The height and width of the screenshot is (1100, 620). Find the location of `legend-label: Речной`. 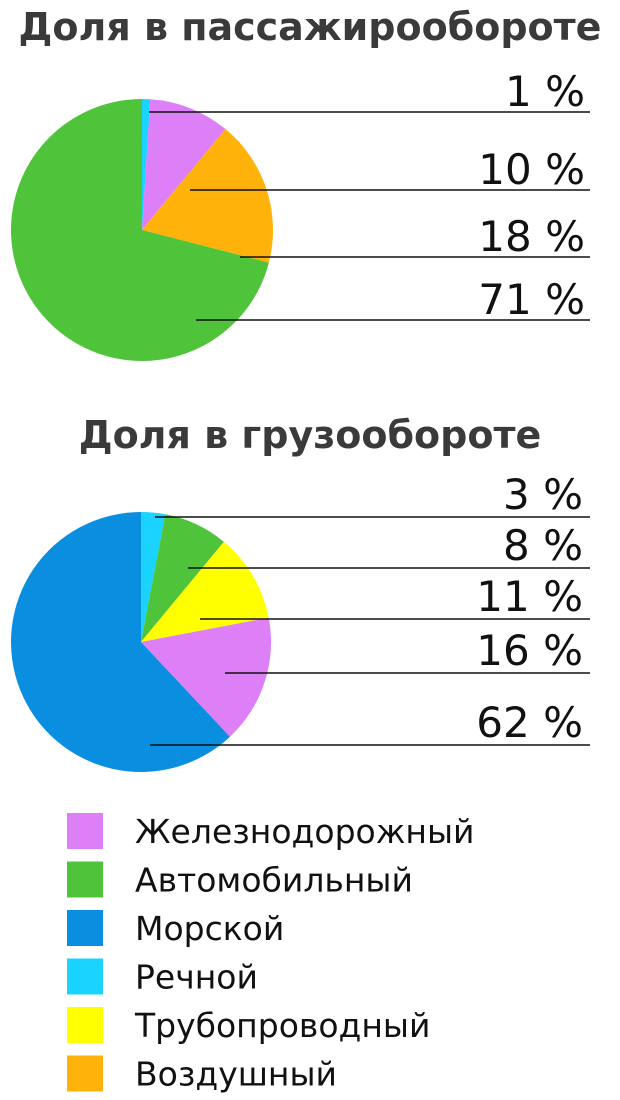

legend-label: Речной is located at coordinates (196, 977).